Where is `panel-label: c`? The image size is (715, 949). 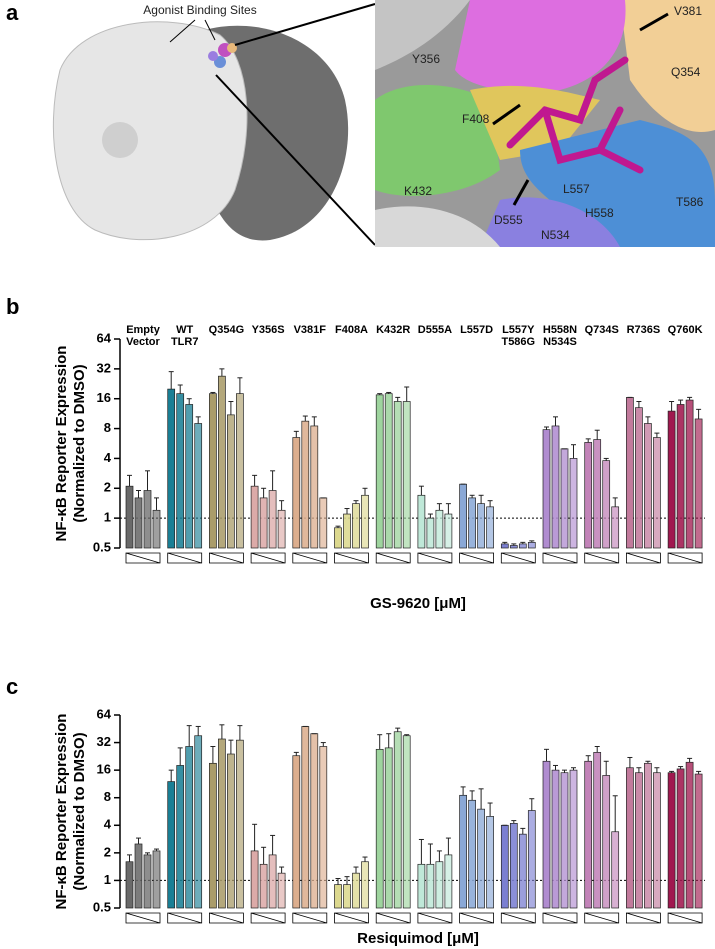 panel-label: c is located at coordinates (12, 686).